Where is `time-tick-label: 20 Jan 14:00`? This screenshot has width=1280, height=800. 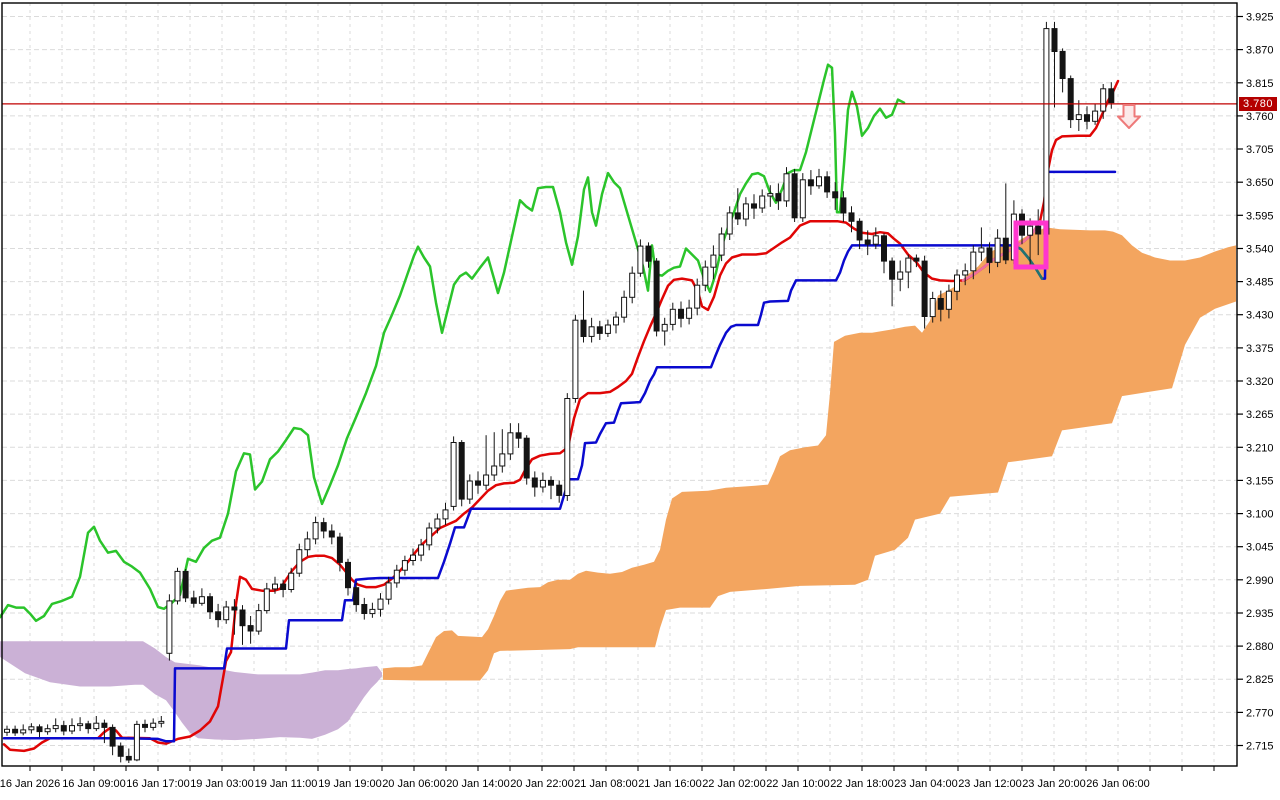 time-tick-label: 20 Jan 14:00 is located at coordinates (478, 784).